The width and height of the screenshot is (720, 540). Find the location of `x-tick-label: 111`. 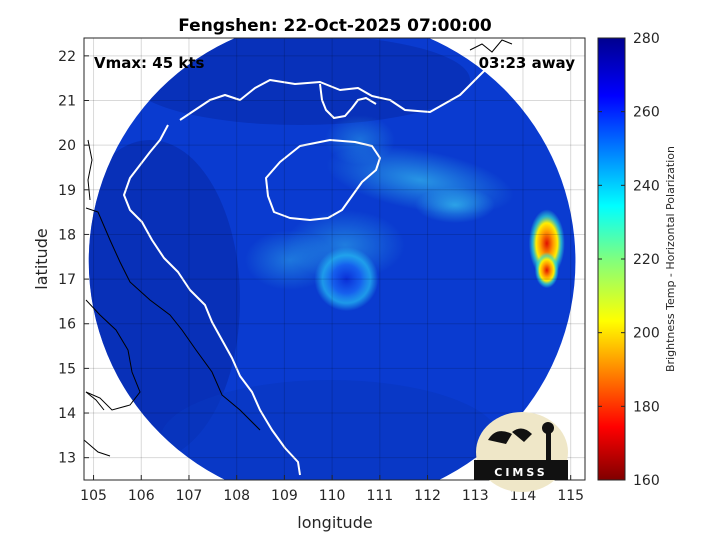

x-tick-label: 111 is located at coordinates (379, 496).